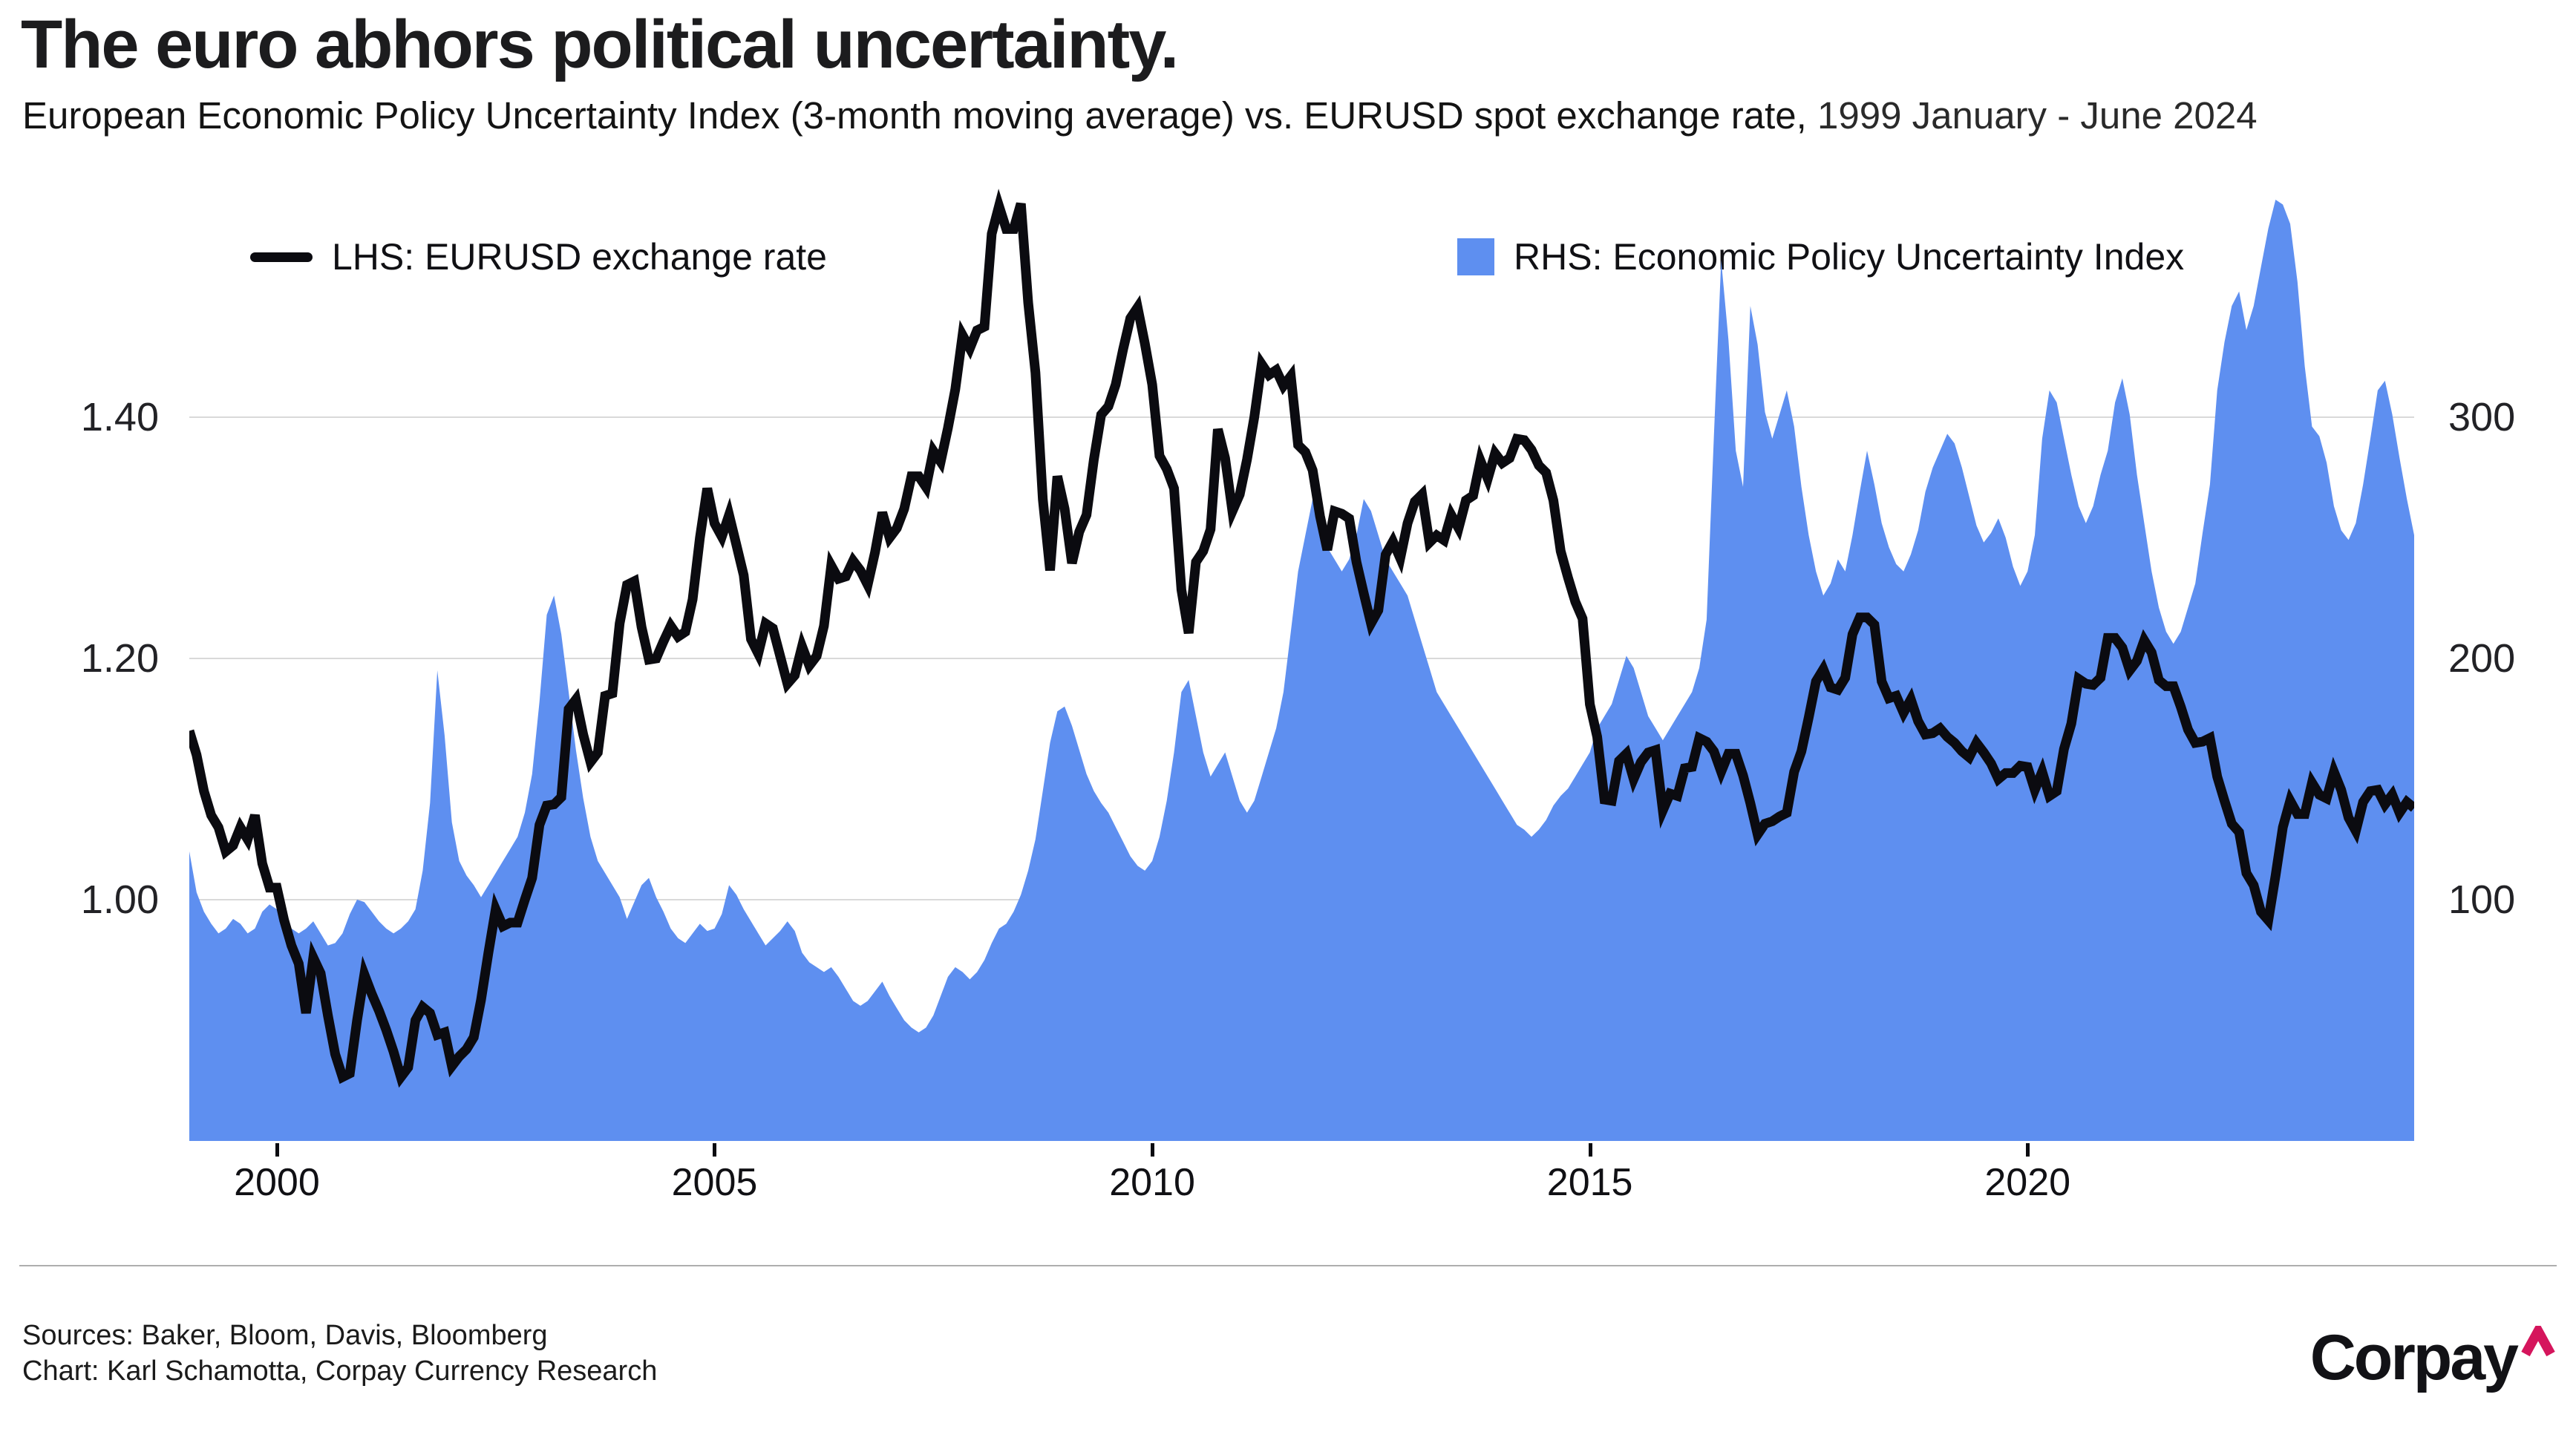 This screenshot has height=1452, width=2576. I want to click on x-axis-tick-label: 2015, so click(1590, 1182).